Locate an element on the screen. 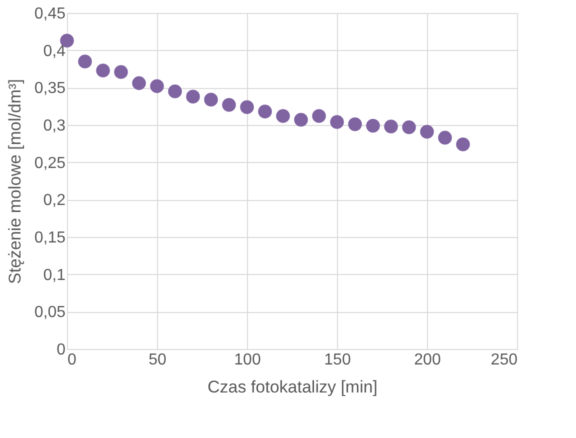 The height and width of the screenshot is (438, 576). x-tick-label: 100 is located at coordinates (247, 360).